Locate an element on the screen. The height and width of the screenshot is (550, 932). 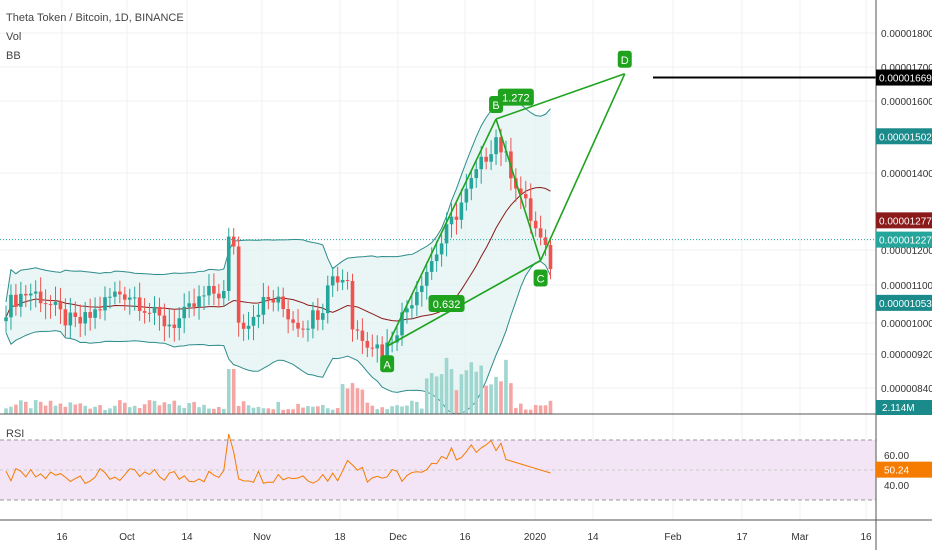
y-tick-label-2: 0.00001600 is located at coordinates (906, 102).